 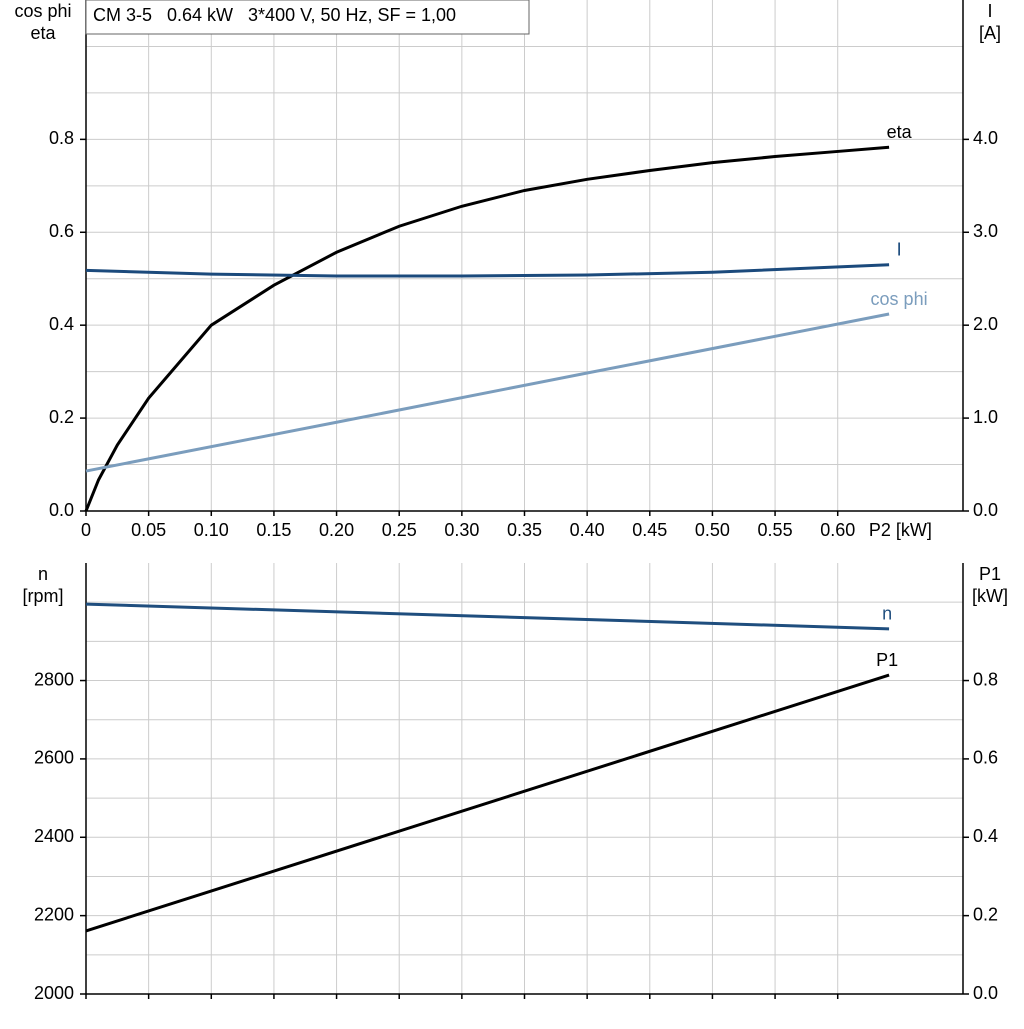 What do you see at coordinates (990, 574) in the screenshot?
I see `y2-axis-label: P1` at bounding box center [990, 574].